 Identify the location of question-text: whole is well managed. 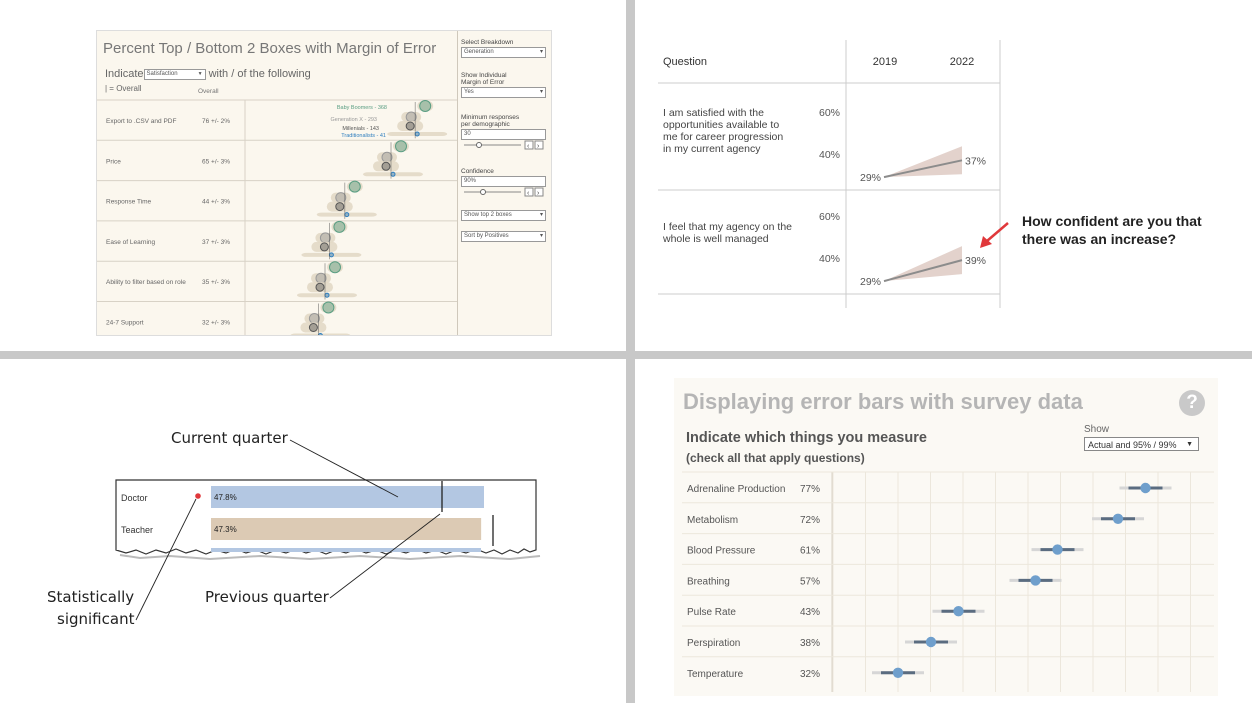
(715, 239).